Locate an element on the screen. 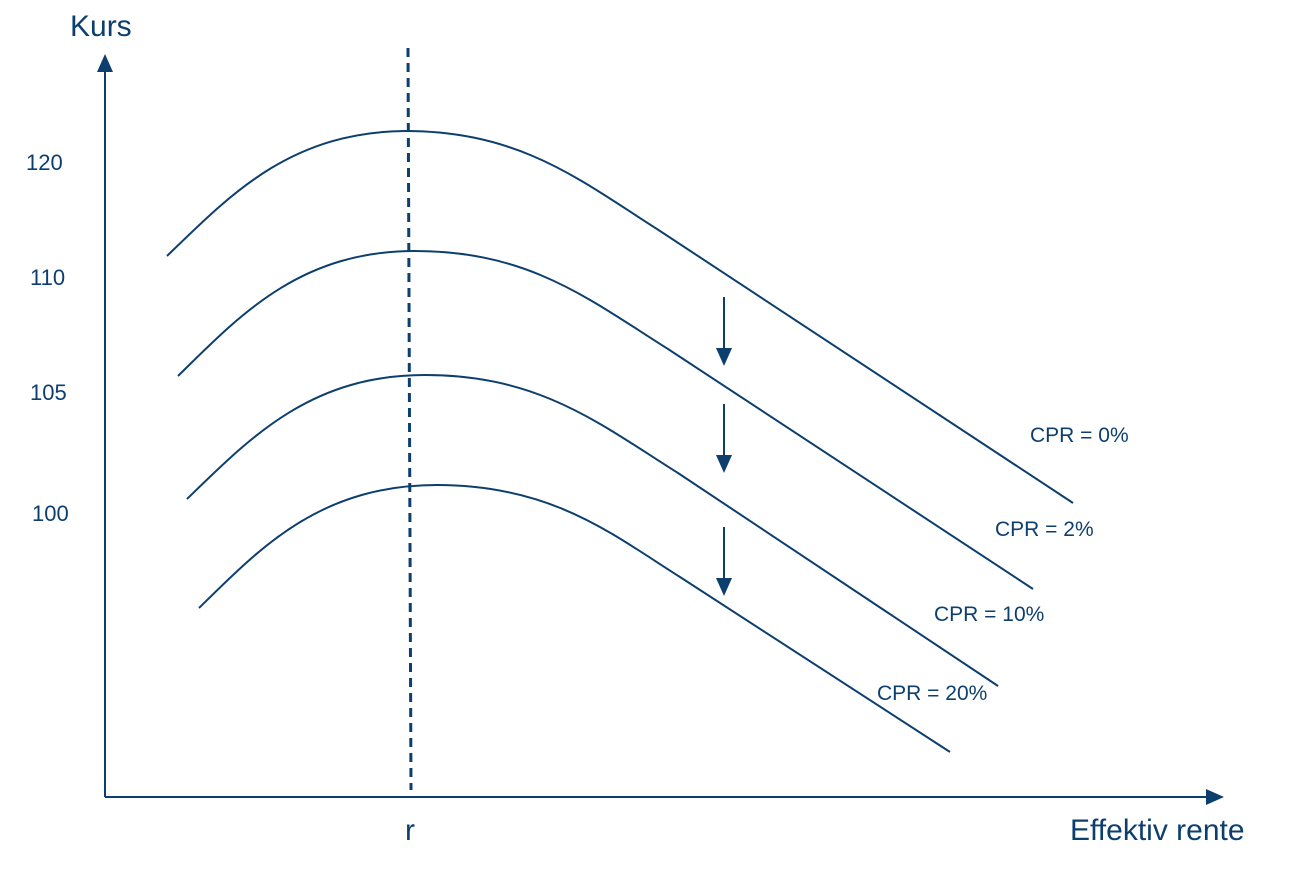 This screenshot has width=1311, height=892. y-tick-label: 120 is located at coordinates (44, 162).